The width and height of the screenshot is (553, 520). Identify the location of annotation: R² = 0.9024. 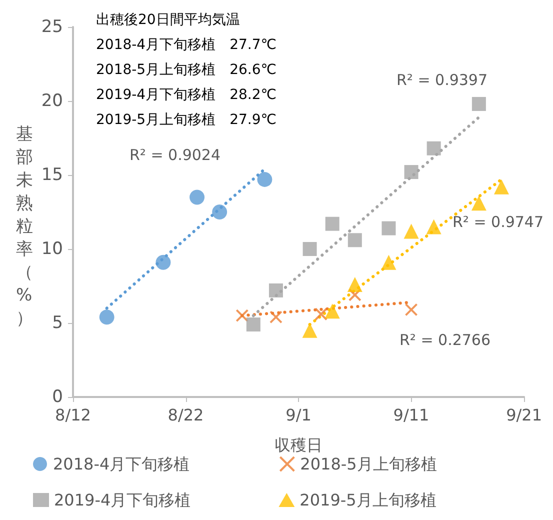
(175, 155).